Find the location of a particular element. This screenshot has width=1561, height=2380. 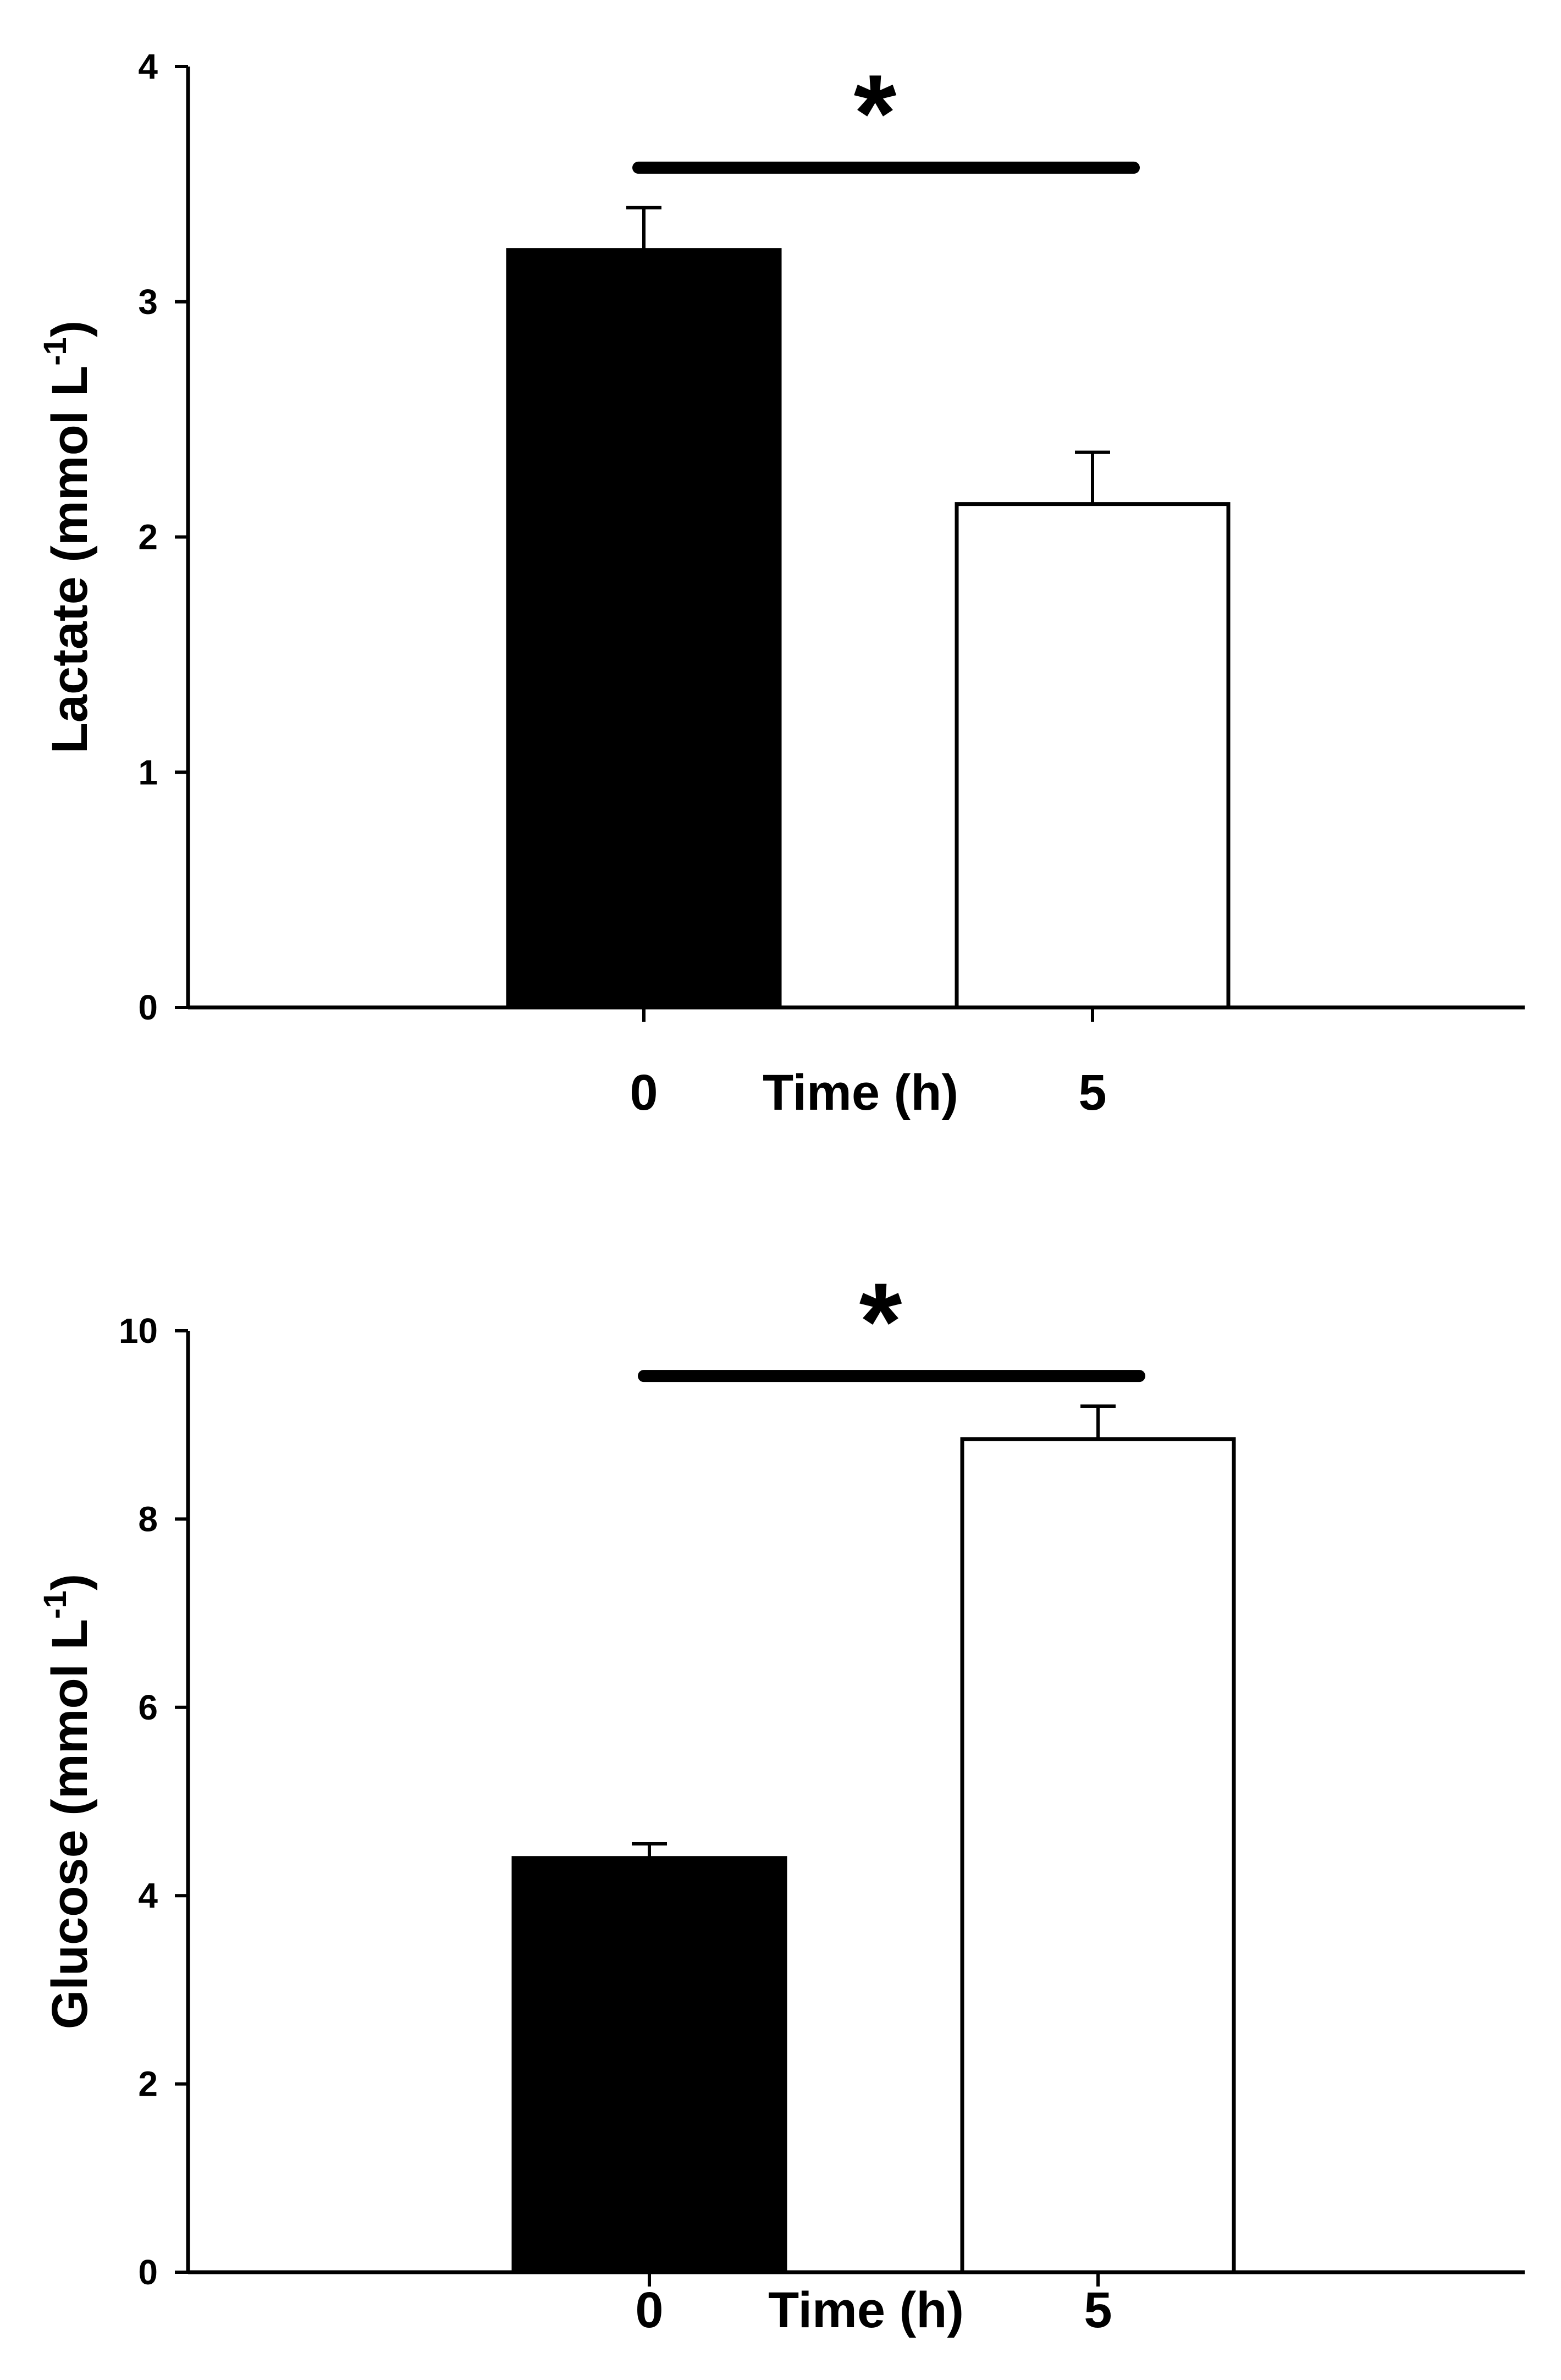

y-axis-title: Glucose (mmol L-1) is located at coordinates (67, 1802).